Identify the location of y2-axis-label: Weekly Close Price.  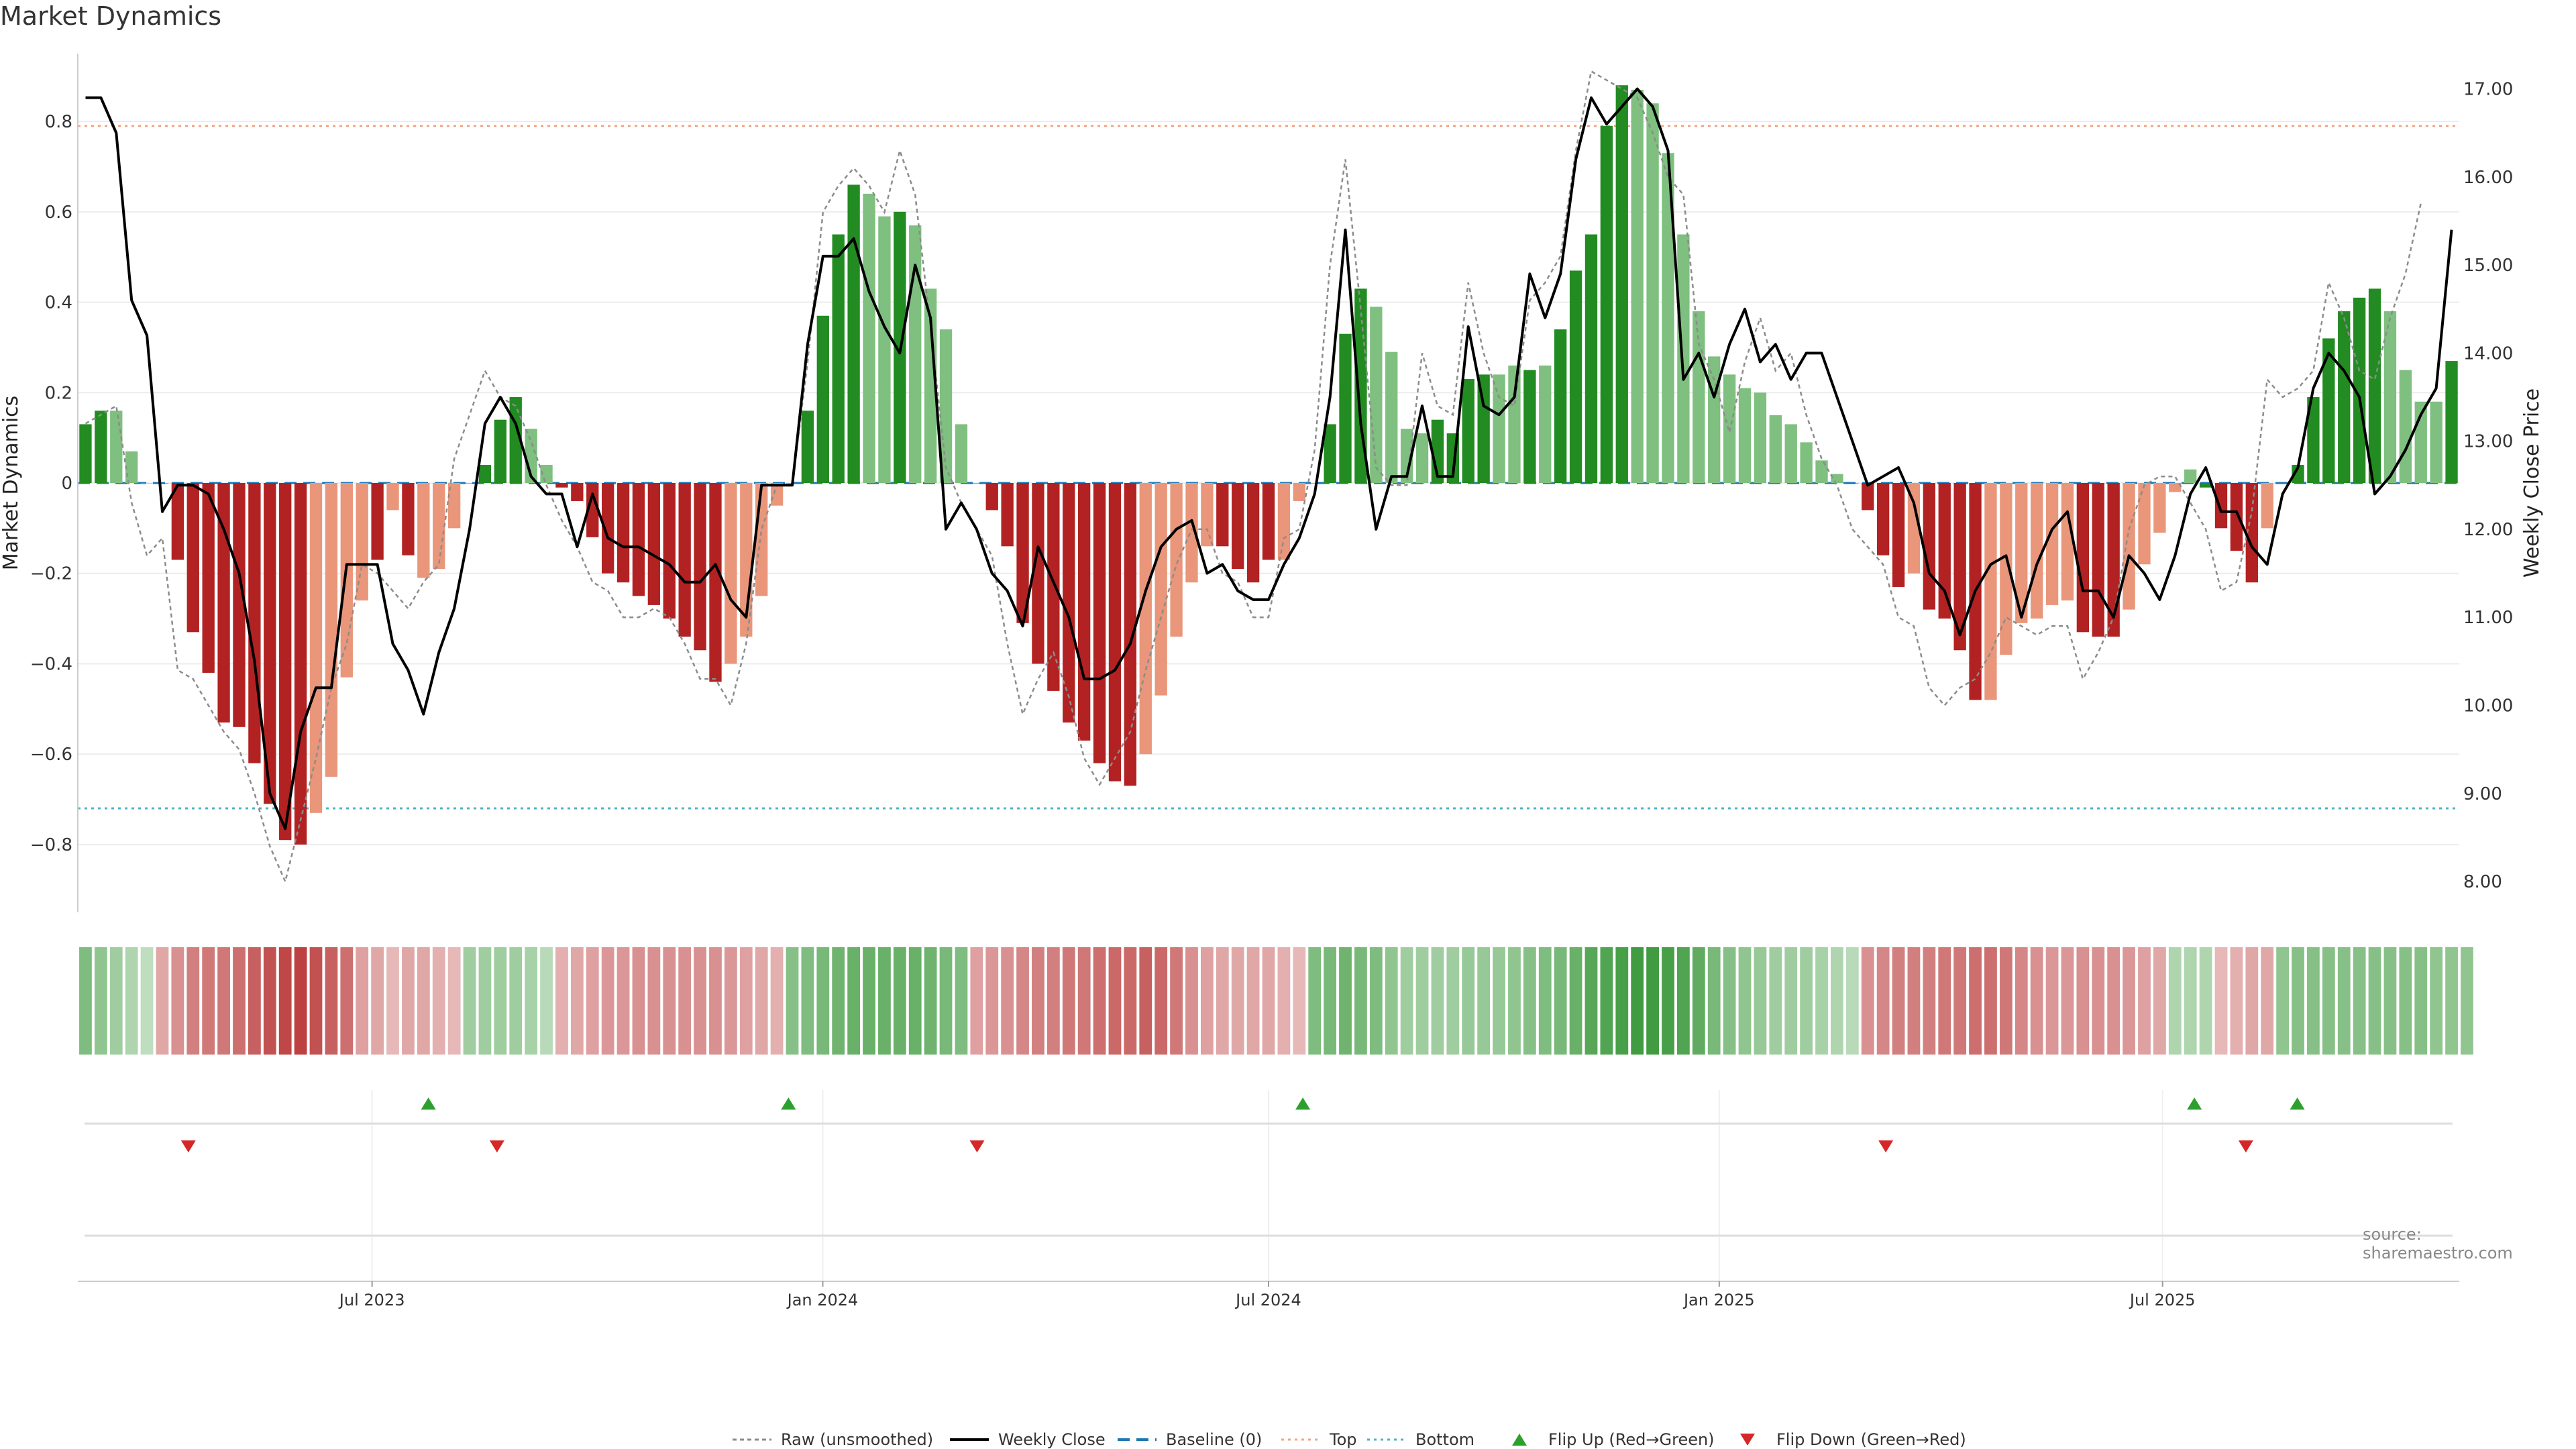
(2532, 483).